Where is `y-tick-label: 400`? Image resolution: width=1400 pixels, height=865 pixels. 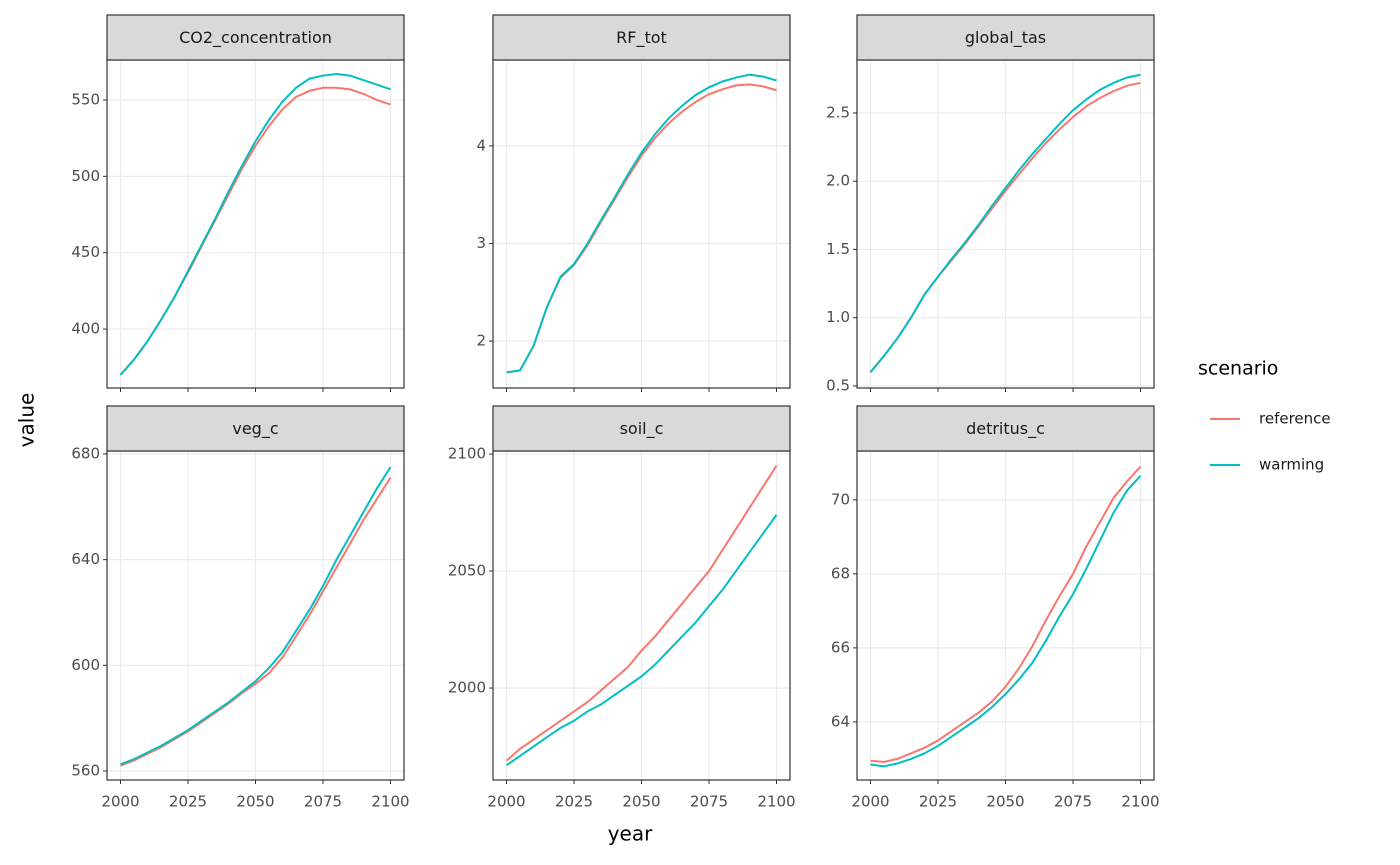
y-tick-label: 400 is located at coordinates (85, 329).